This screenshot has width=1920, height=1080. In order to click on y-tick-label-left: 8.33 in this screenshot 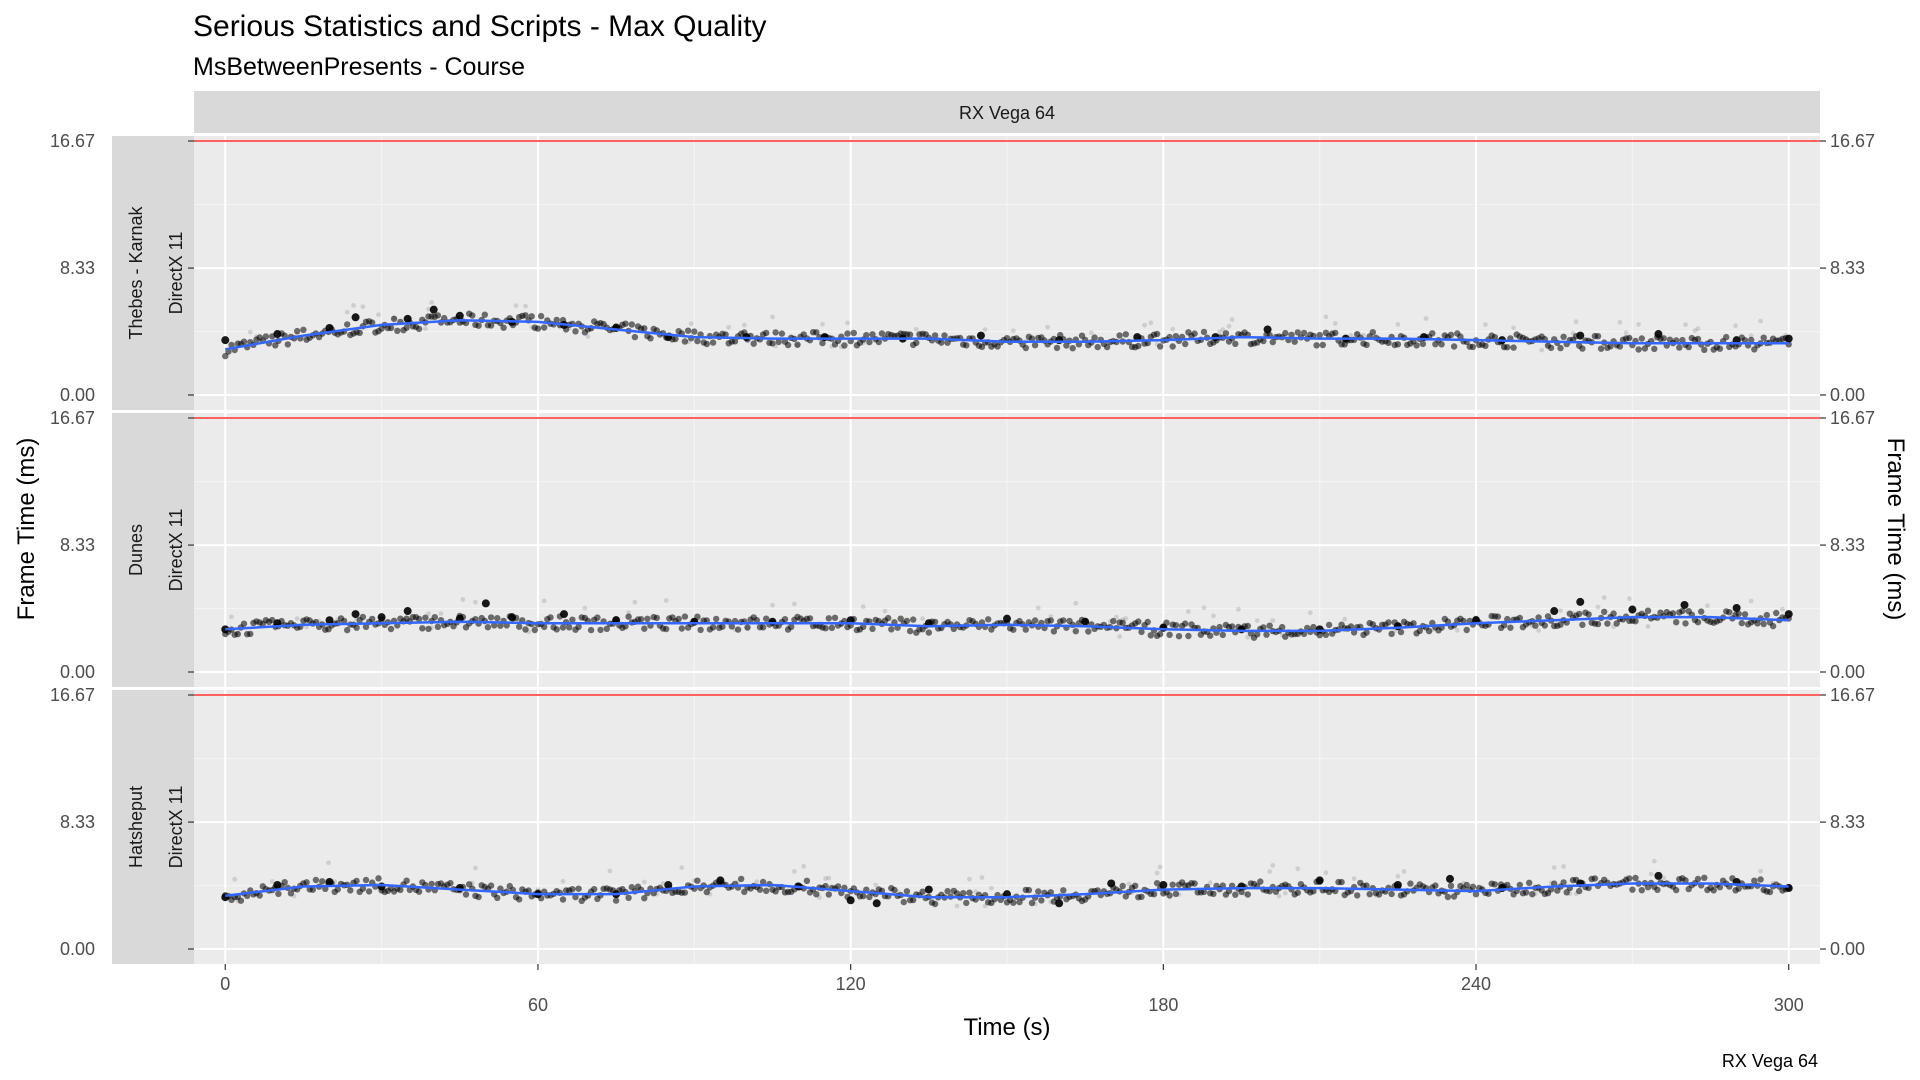, I will do `click(77, 822)`.